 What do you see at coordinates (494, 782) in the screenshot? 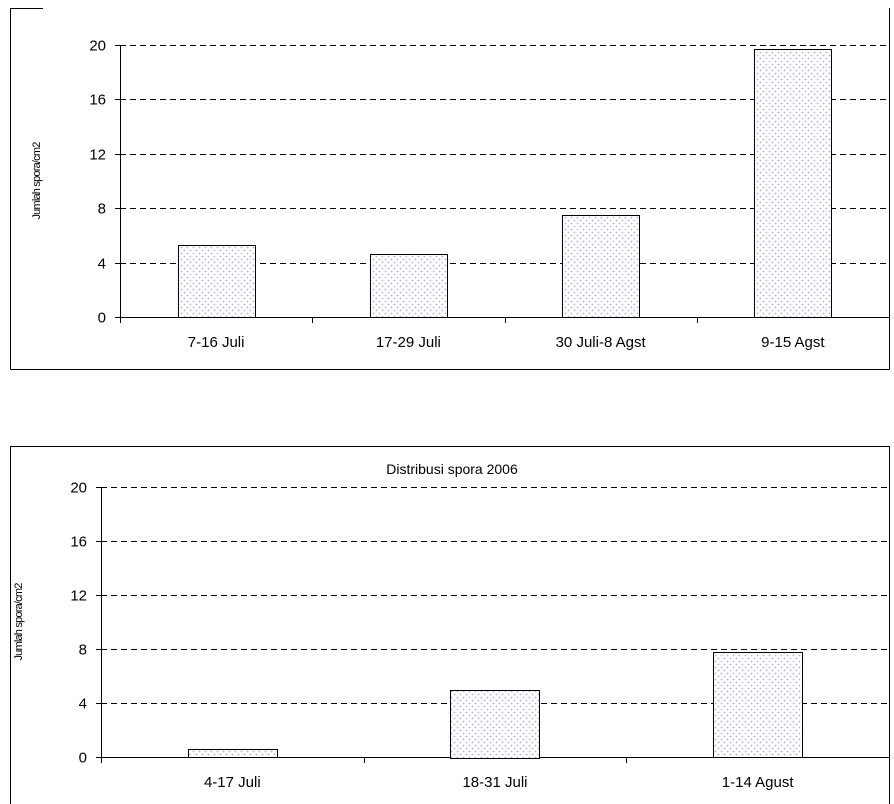
I see `x-tick-label: 18-31 Juli` at bounding box center [494, 782].